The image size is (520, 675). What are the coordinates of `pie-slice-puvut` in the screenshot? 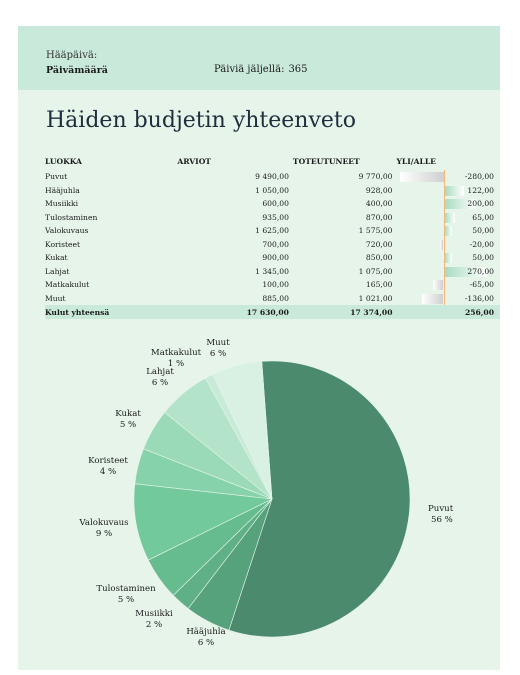 It's located at (319, 499).